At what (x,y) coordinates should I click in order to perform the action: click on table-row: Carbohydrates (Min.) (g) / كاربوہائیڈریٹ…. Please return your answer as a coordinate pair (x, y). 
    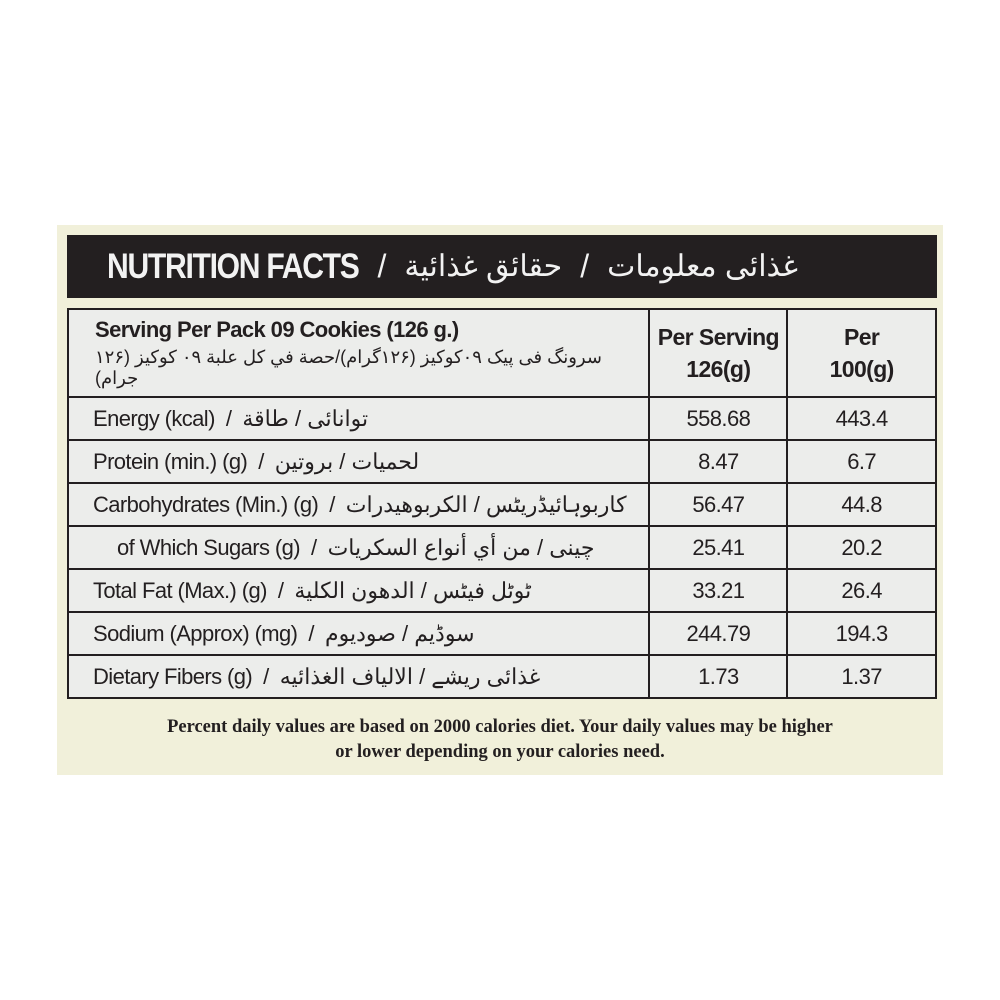
    Looking at the image, I should click on (501, 504).